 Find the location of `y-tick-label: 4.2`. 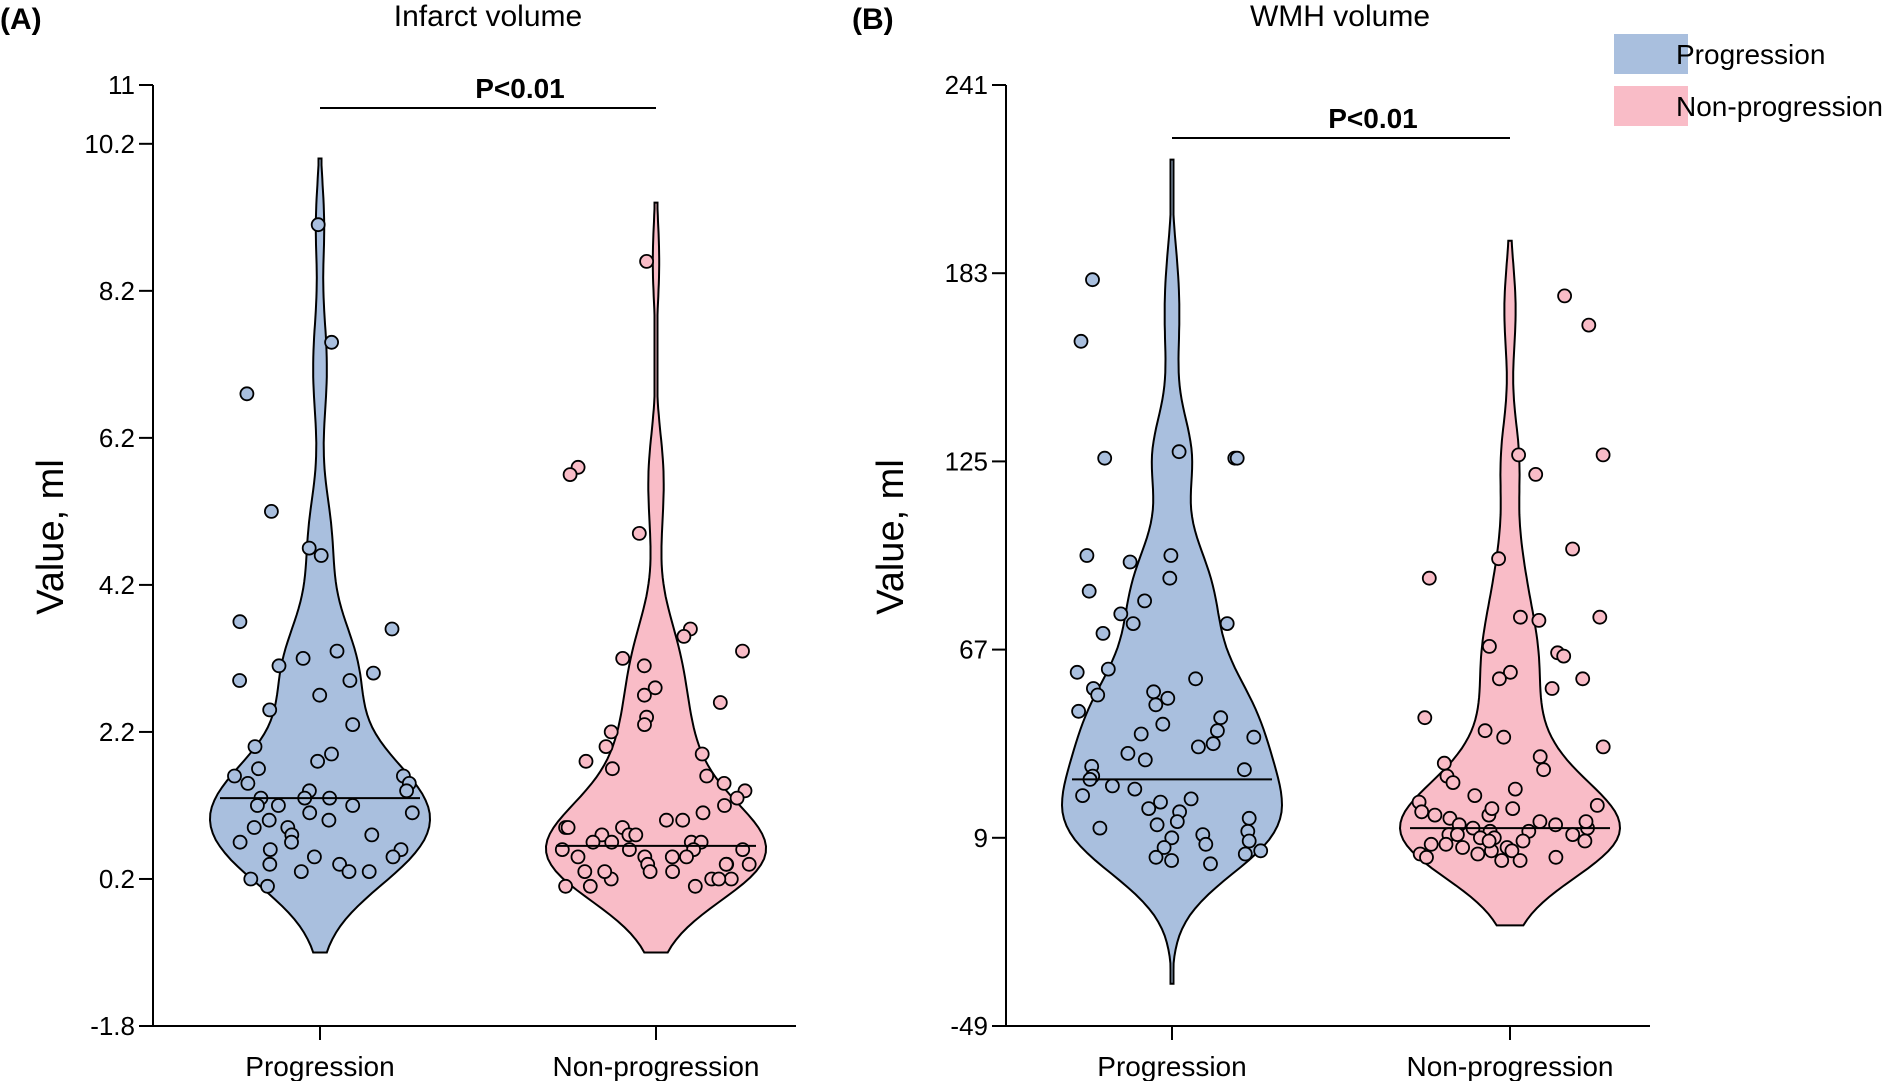

y-tick-label: 4.2 is located at coordinates (117, 585).